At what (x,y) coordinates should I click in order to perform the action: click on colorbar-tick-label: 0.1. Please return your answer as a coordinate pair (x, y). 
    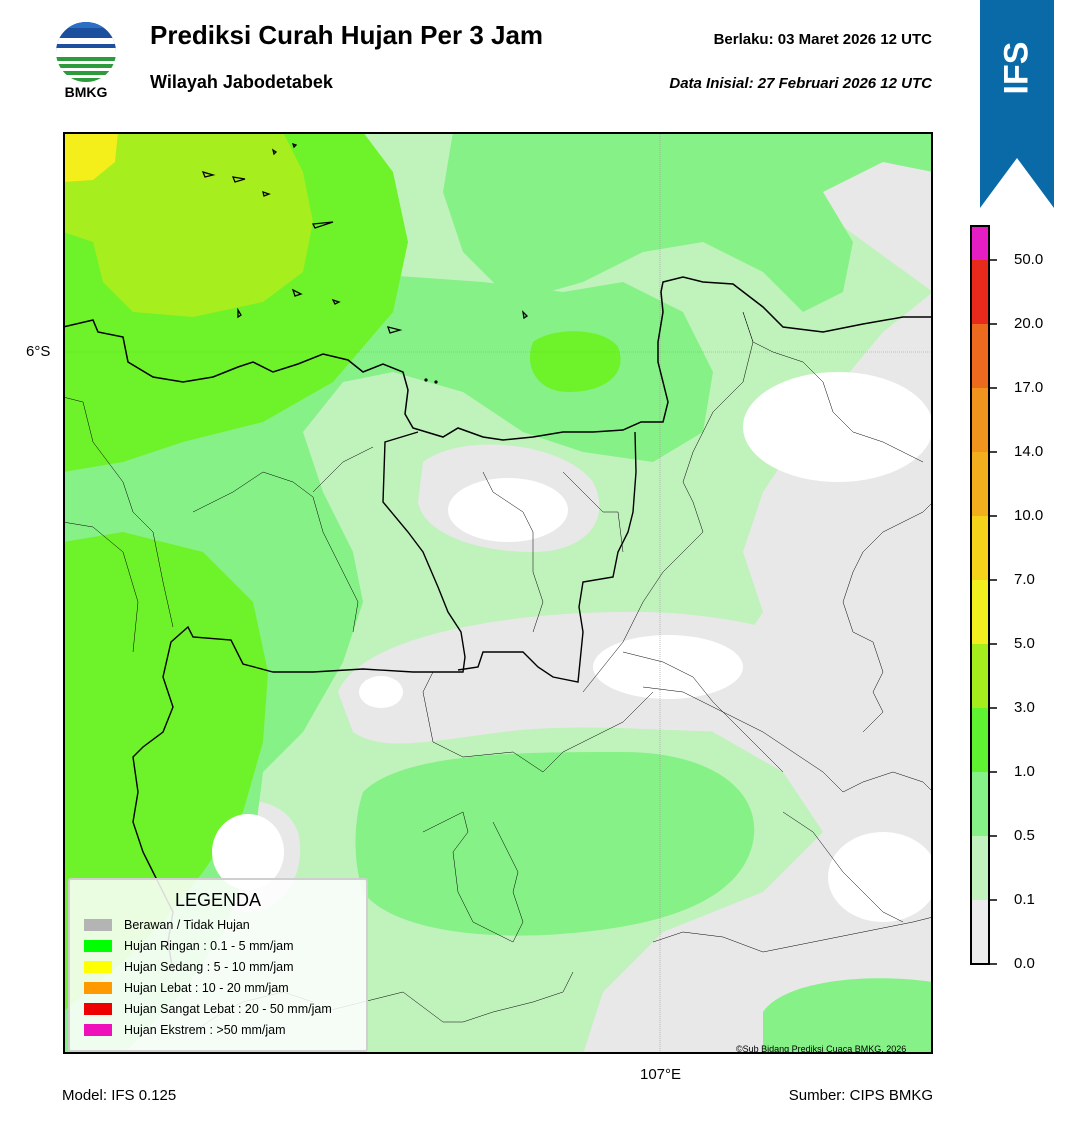
    Looking at the image, I should click on (1024, 899).